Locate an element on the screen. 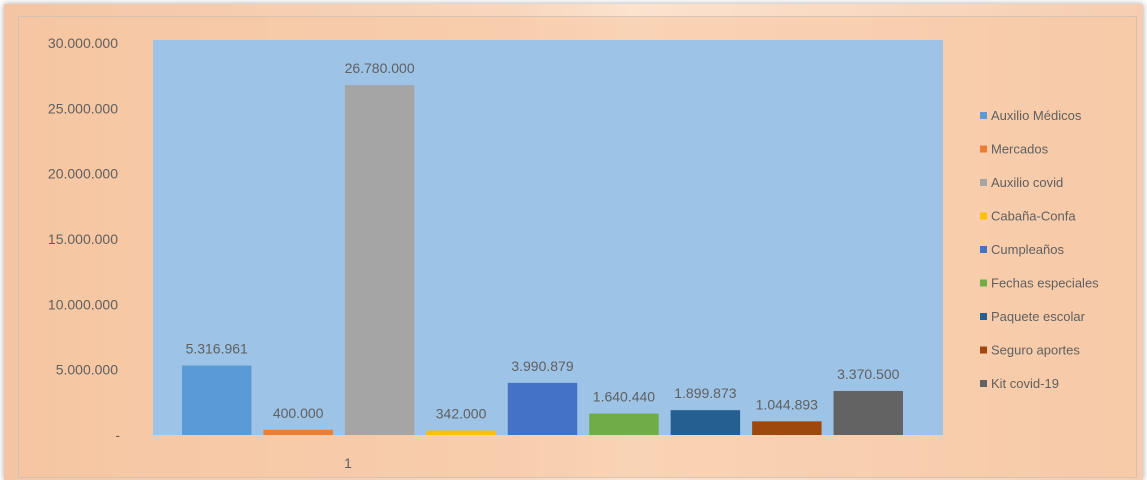 The width and height of the screenshot is (1147, 480). legend-entry: Auxilio Médicos is located at coordinates (1036, 115).